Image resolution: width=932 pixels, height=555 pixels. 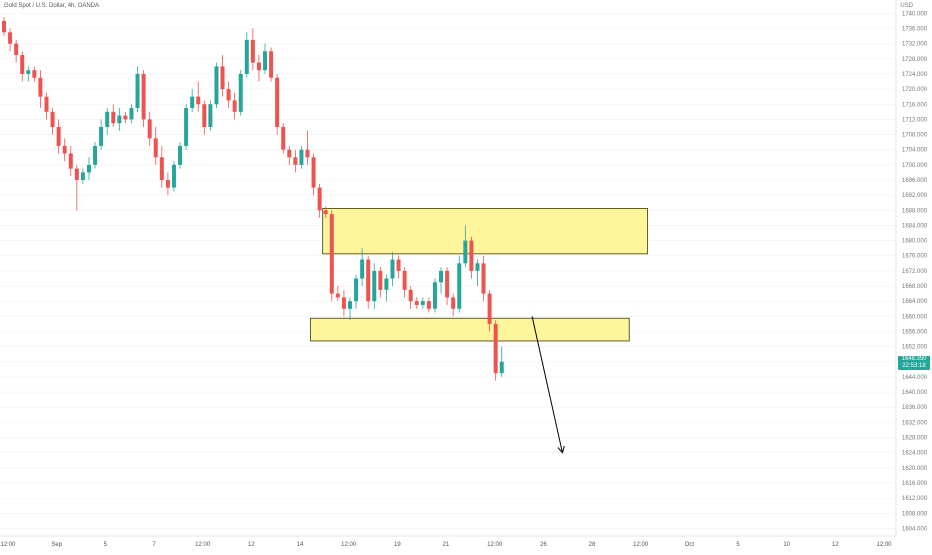 What do you see at coordinates (915, 226) in the screenshot?
I see `y-tick-label: 1684.000` at bounding box center [915, 226].